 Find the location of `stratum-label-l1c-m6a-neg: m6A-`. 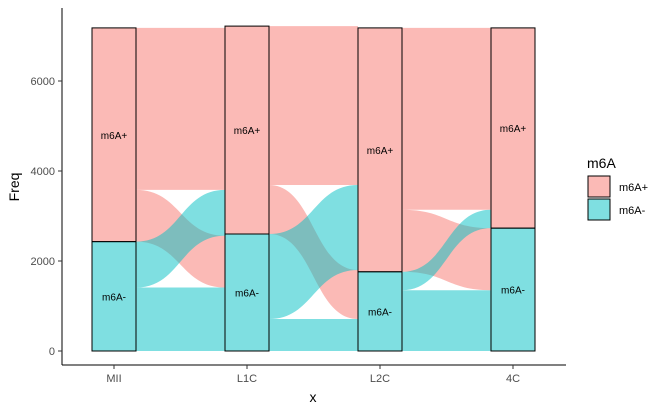

stratum-label-l1c-m6a-neg: m6A- is located at coordinates (247, 294).